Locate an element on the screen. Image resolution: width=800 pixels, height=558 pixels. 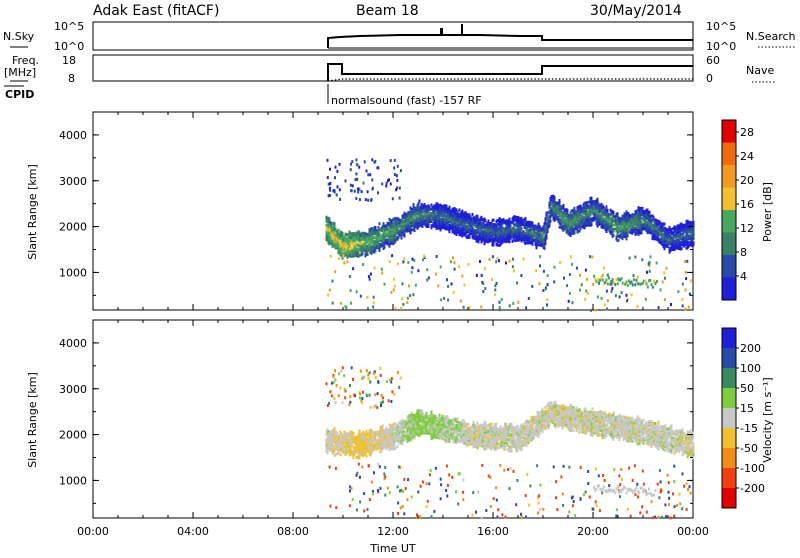
colorbar-tick-label: 16 is located at coordinates (747, 204).